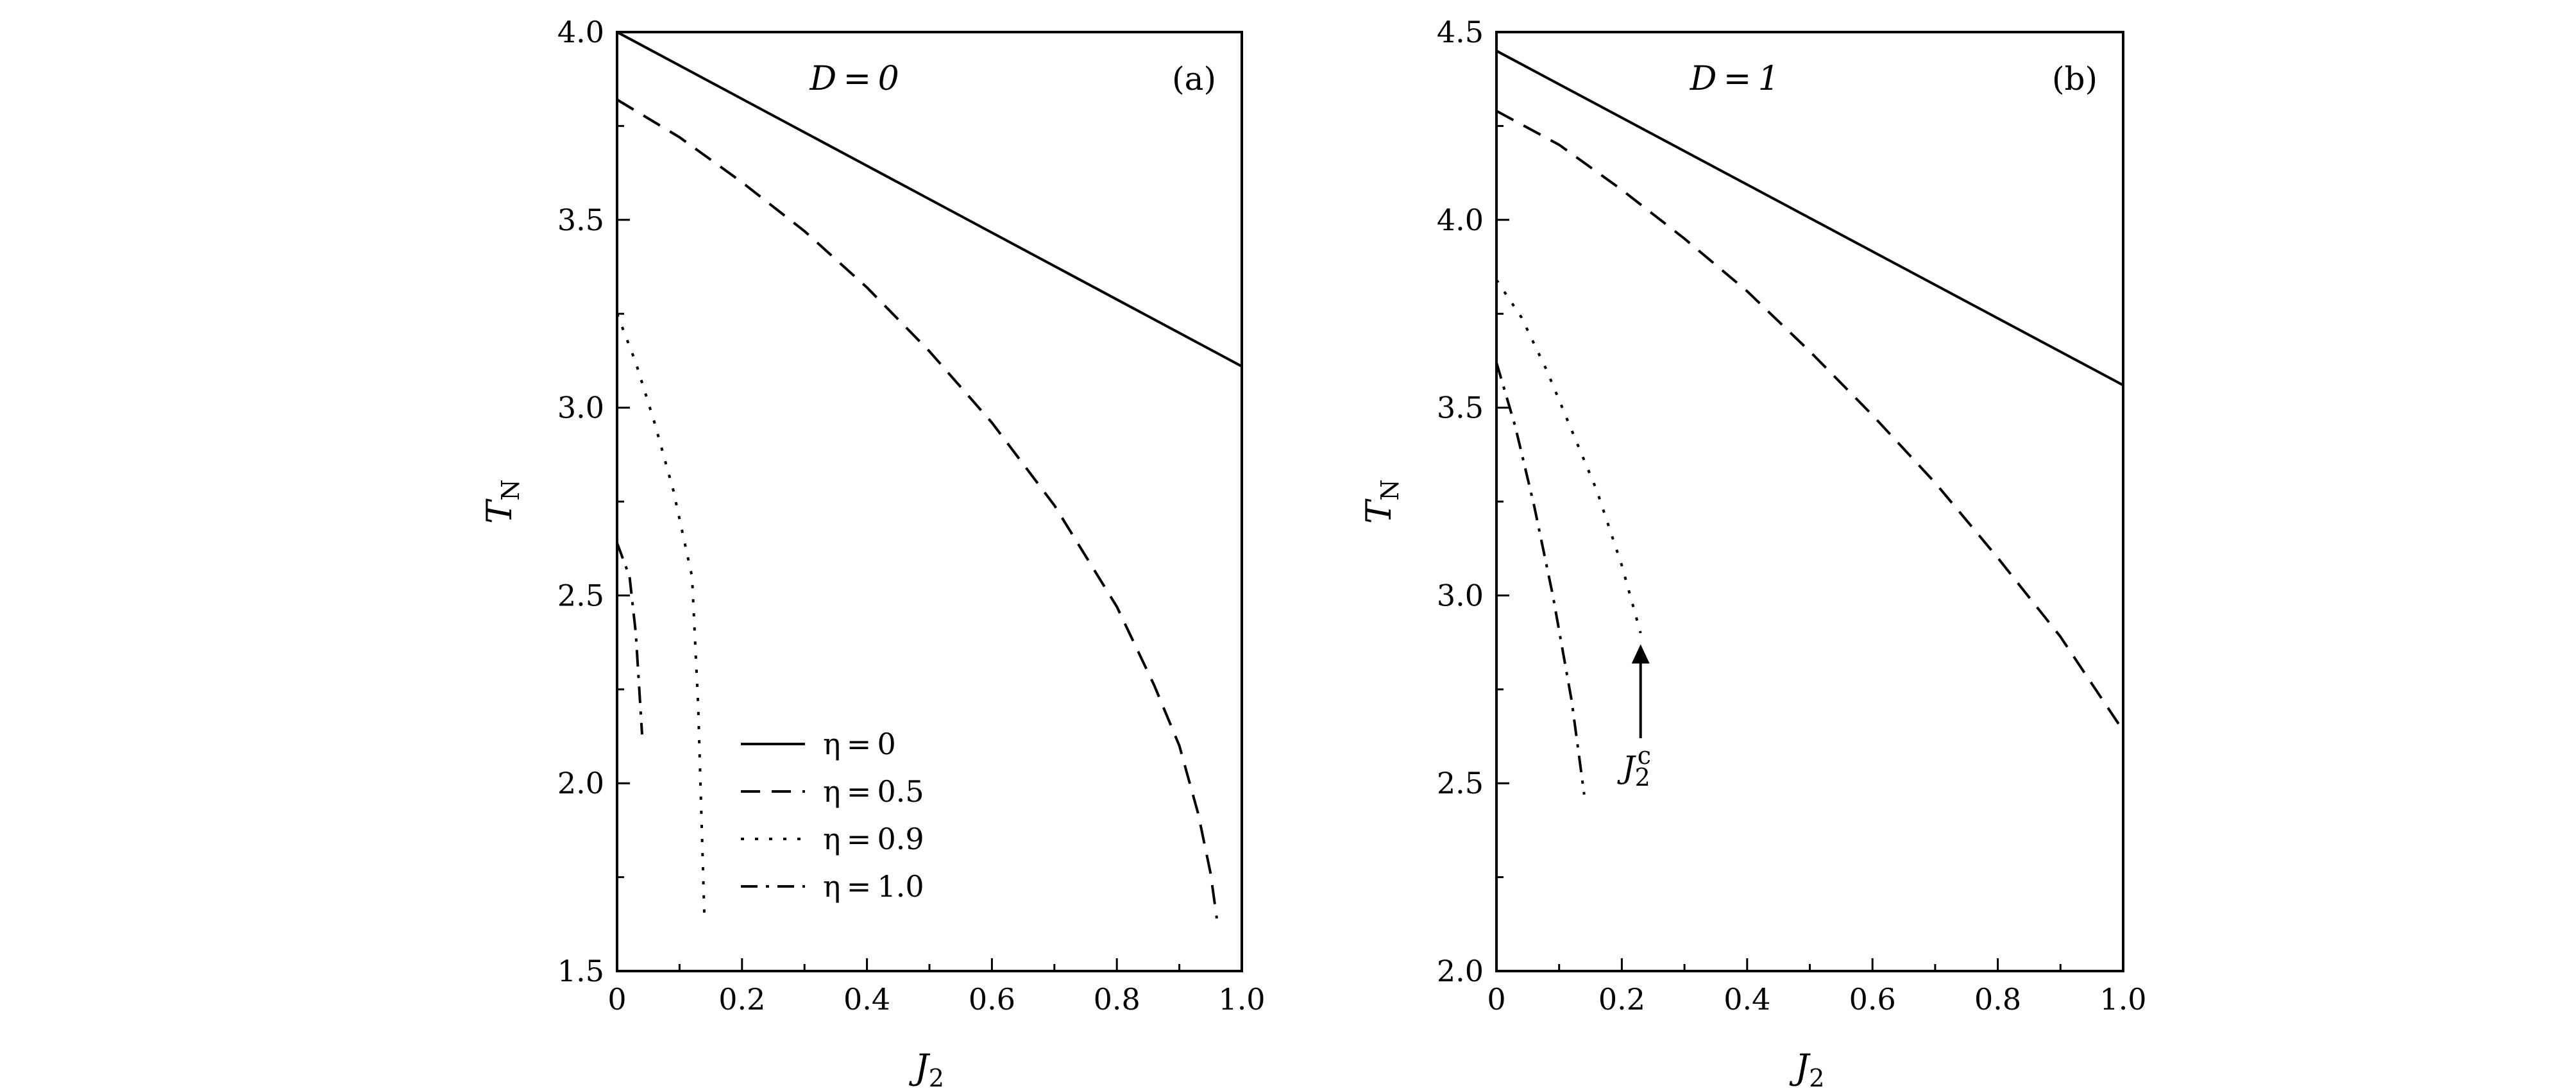 The height and width of the screenshot is (1091, 2576). Describe the element at coordinates (1640, 654) in the screenshot. I see `annotation-arrow-head` at that location.